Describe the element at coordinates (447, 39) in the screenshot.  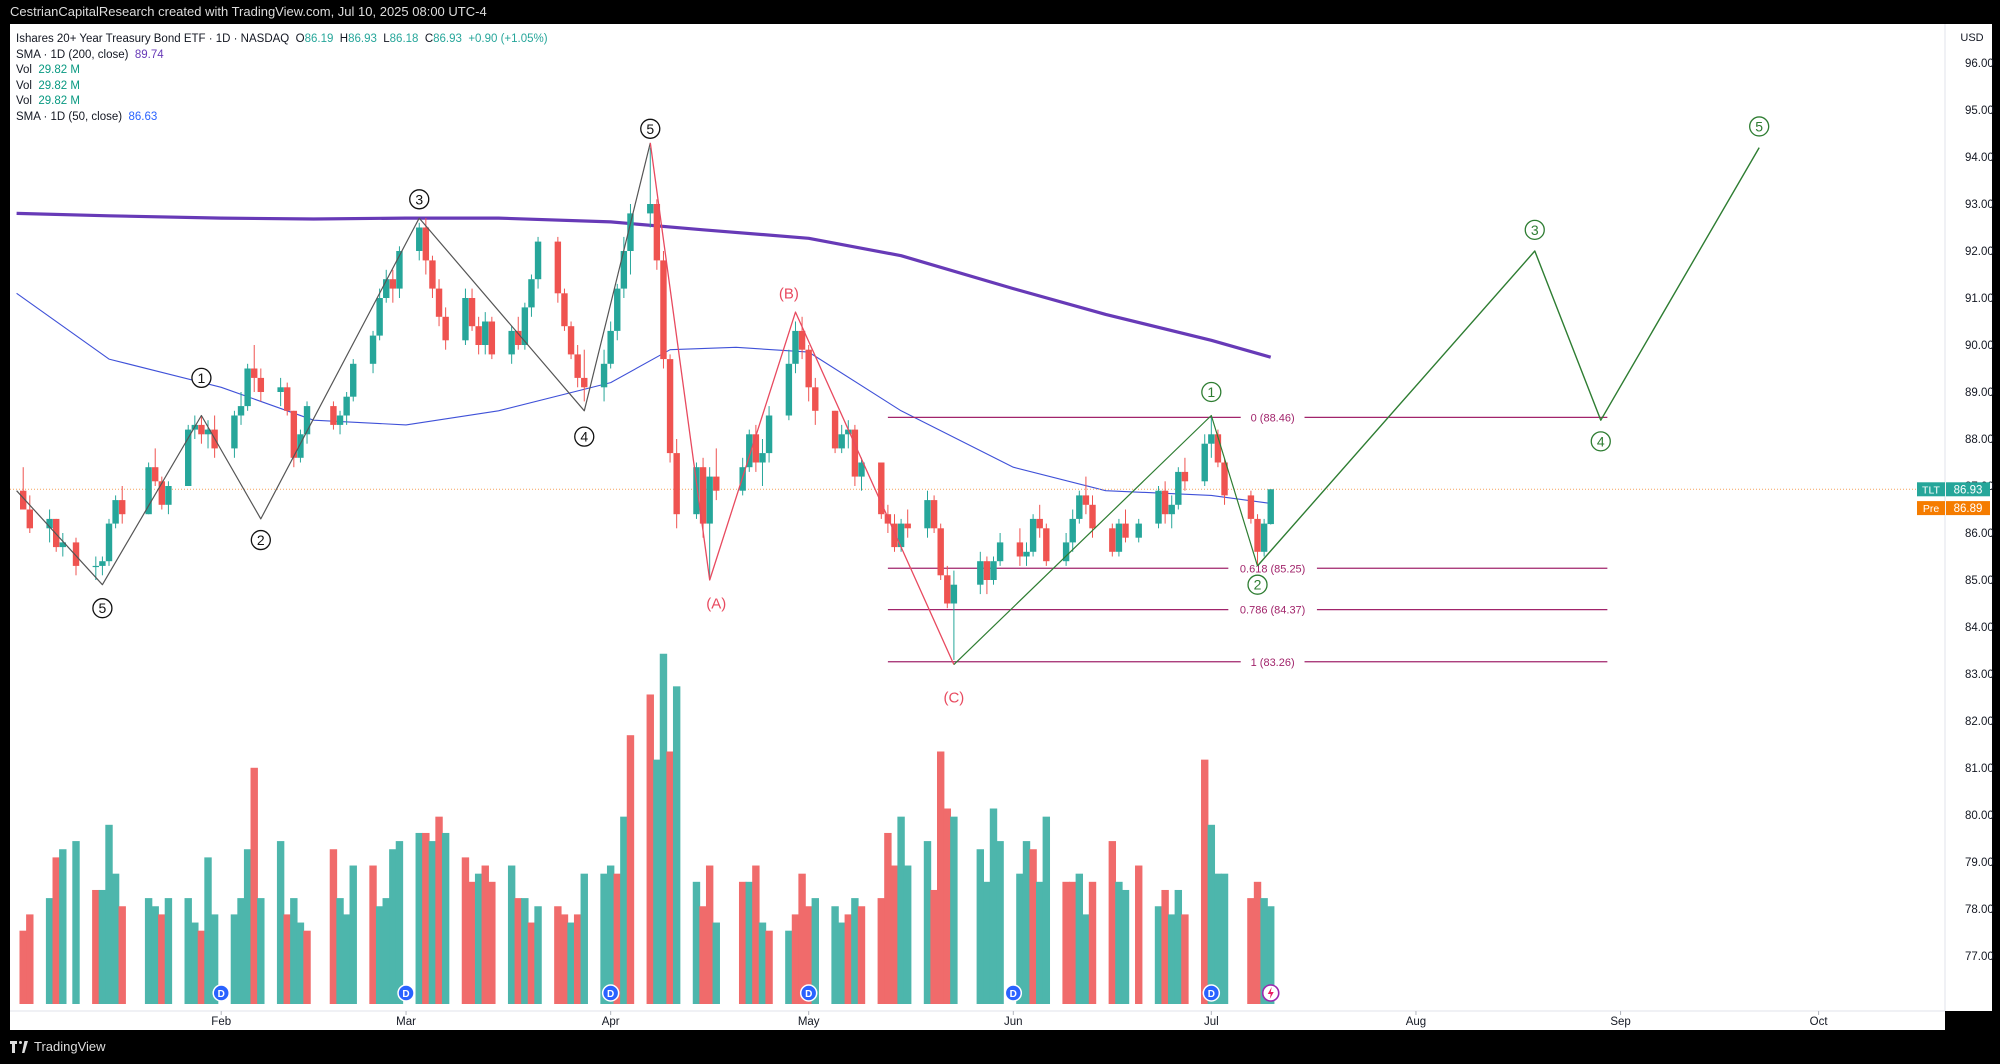
I see `legend-close: 86.93` at that location.